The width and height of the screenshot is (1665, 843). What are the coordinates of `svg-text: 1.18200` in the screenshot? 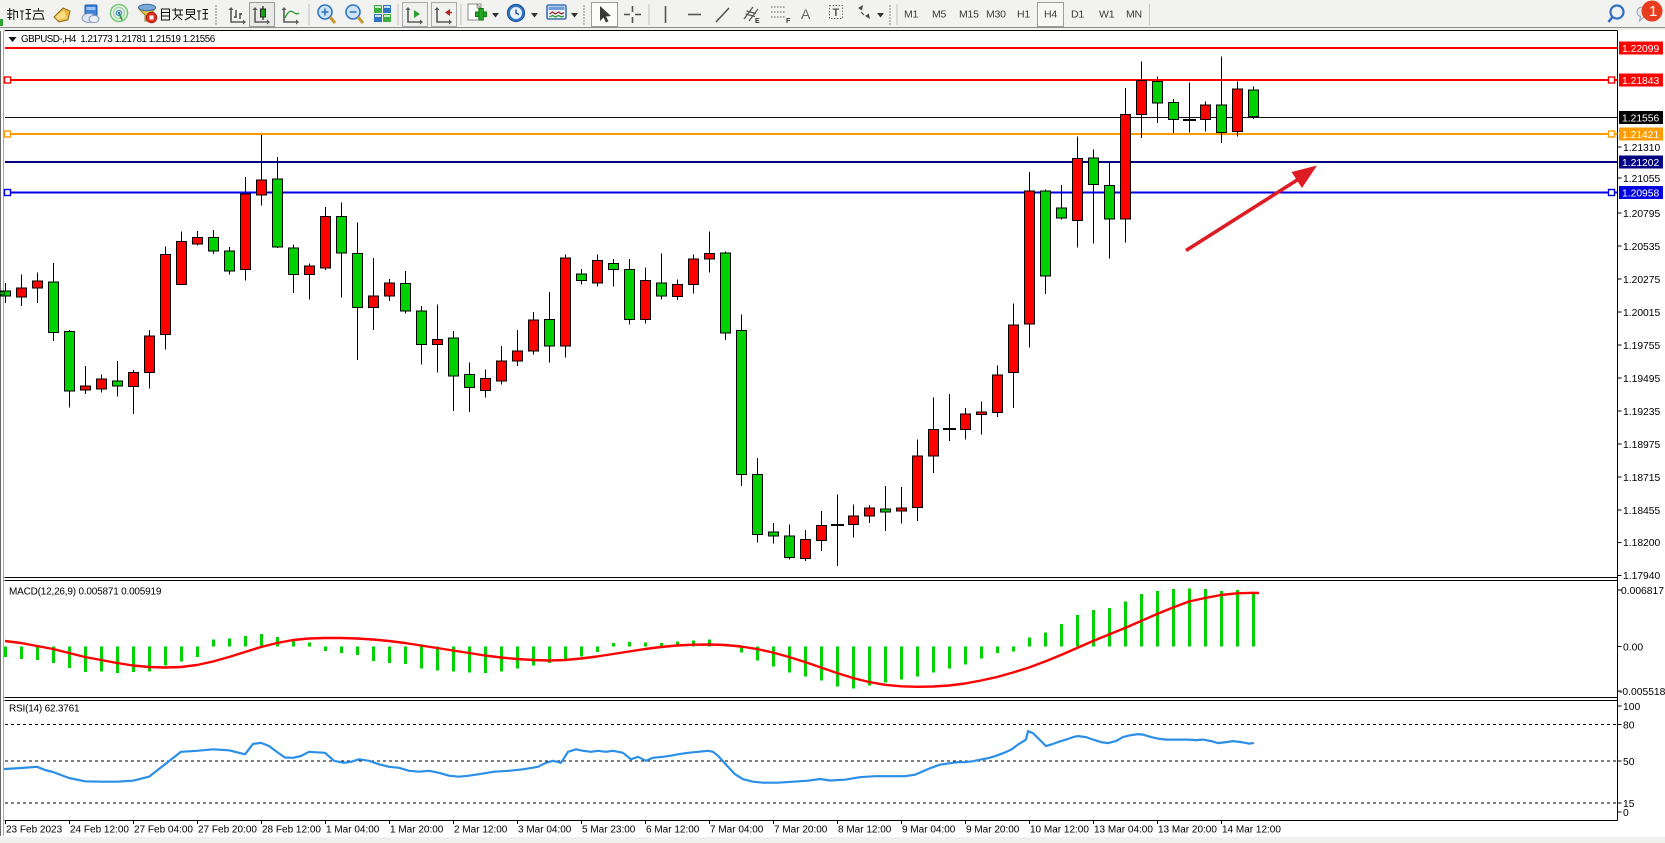 It's located at (1641, 543).